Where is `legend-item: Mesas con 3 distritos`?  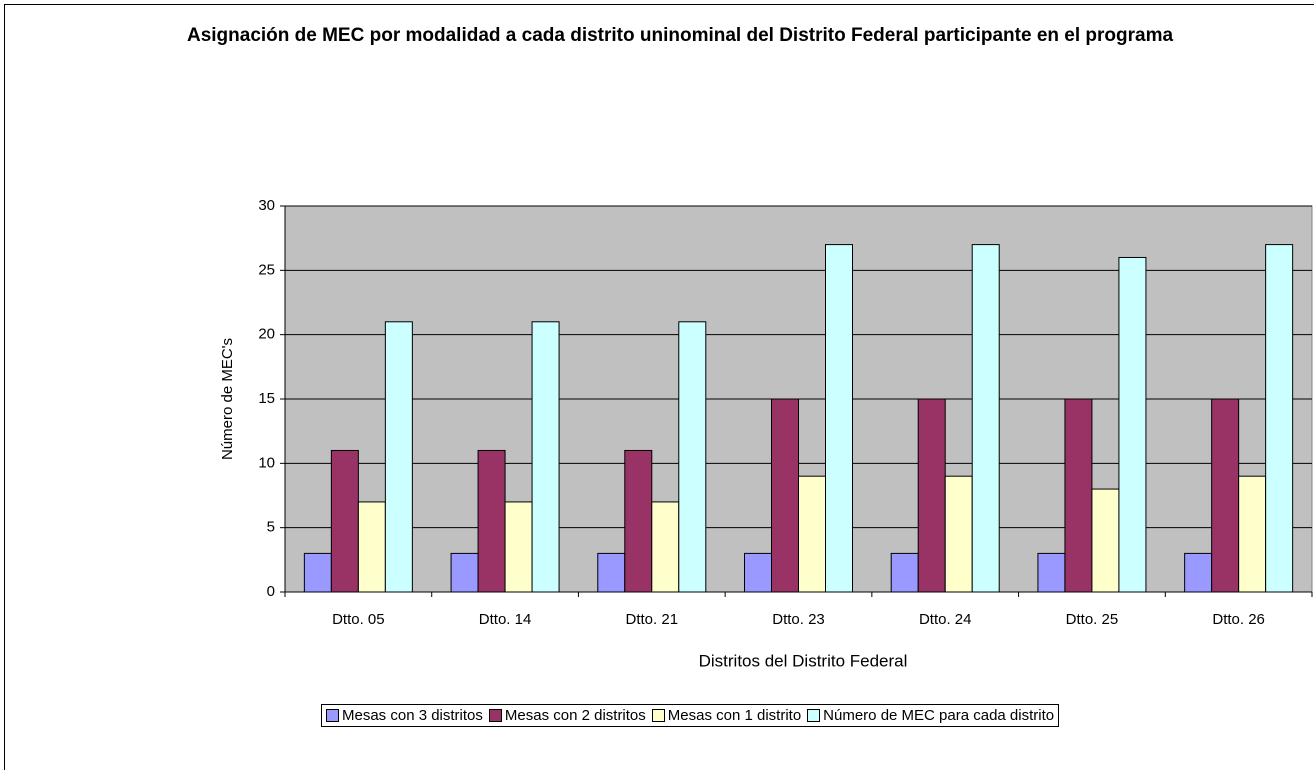 legend-item: Mesas con 3 distritos is located at coordinates (404, 715).